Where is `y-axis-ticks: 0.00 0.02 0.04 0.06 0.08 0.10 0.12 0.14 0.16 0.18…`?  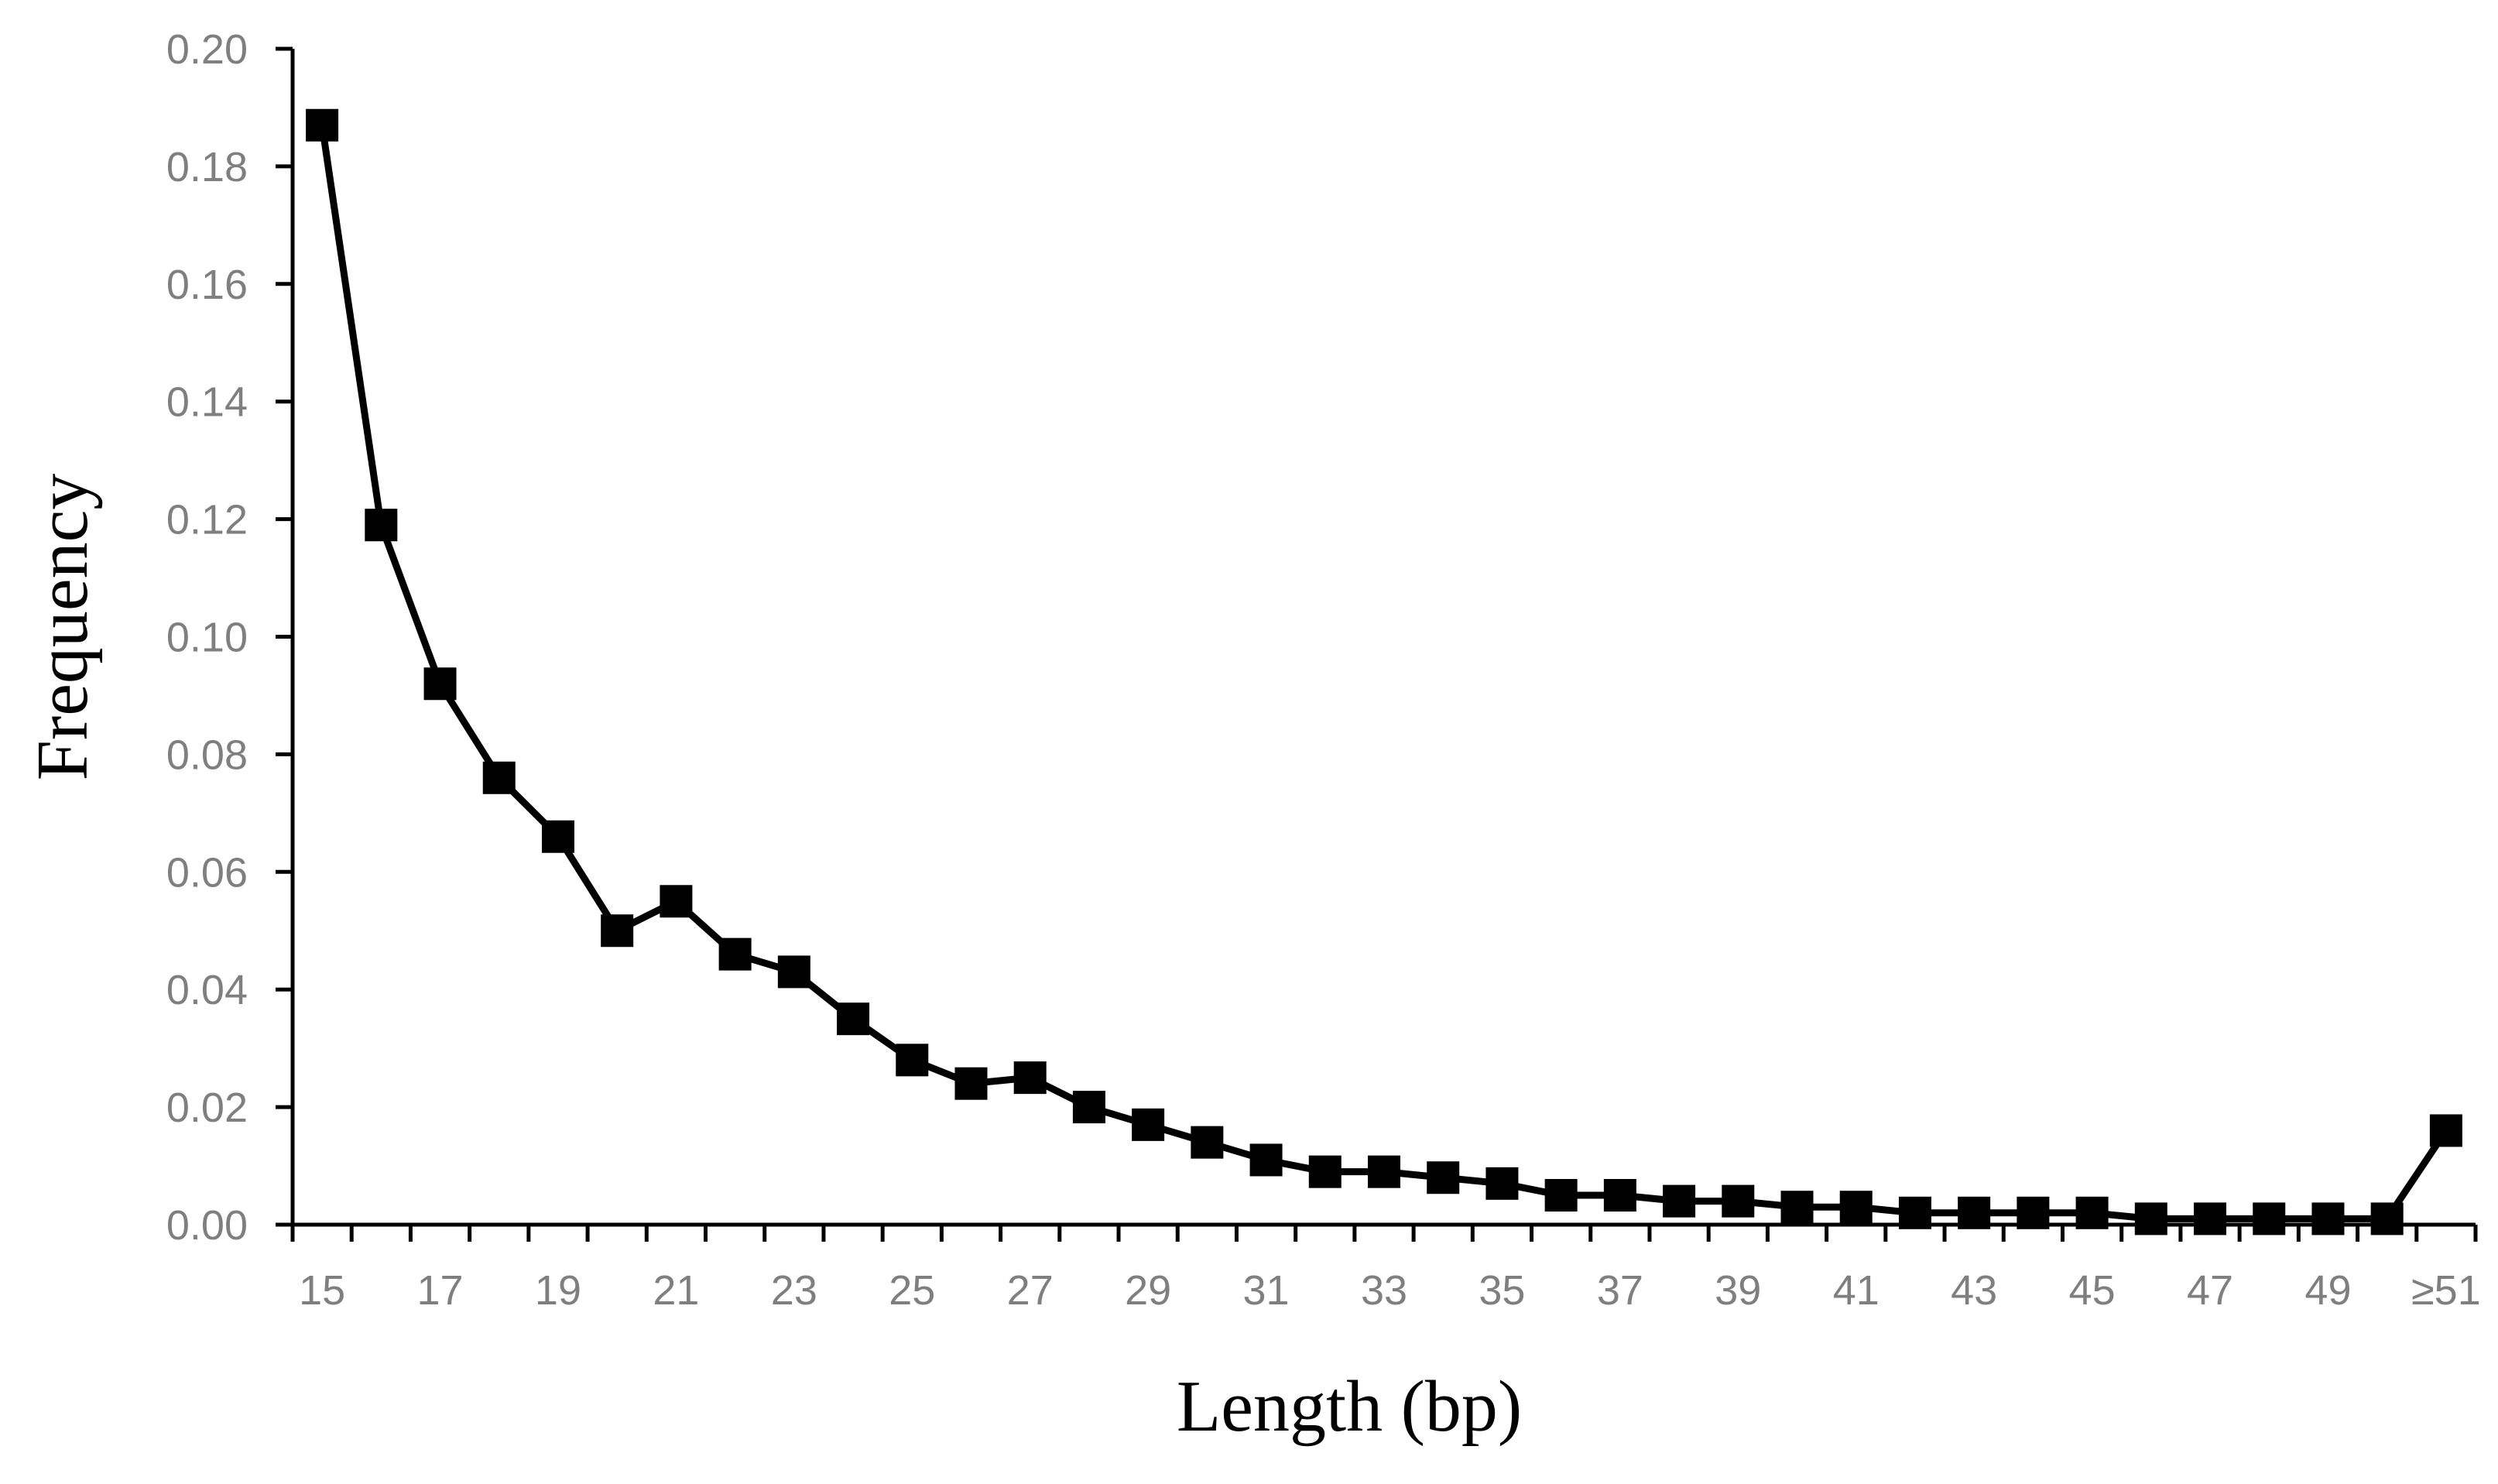 y-axis-ticks: 0.00 0.02 0.04 0.06 0.08 0.10 0.12 0.14 0.16 0.18… is located at coordinates (230, 637).